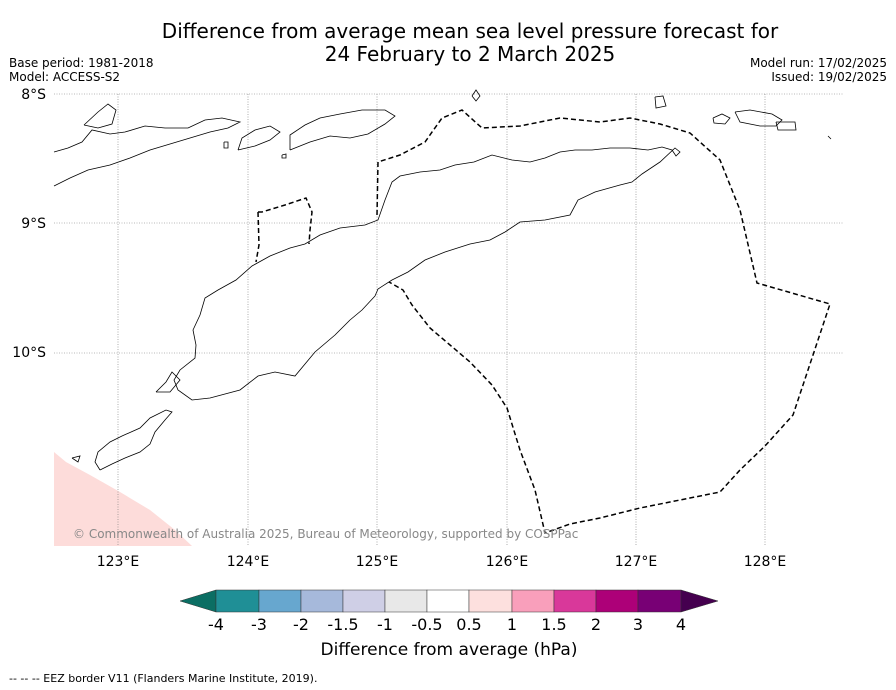 This screenshot has height=690, width=896. Describe the element at coordinates (29, 353) in the screenshot. I see `lat-label-10s: 10°S` at that location.